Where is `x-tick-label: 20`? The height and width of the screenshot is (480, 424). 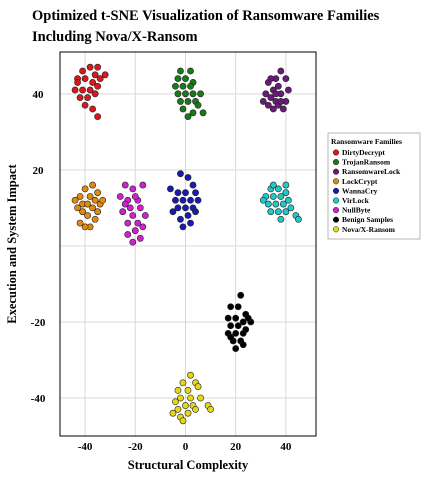 x-tick-label: 20 is located at coordinates (236, 447).